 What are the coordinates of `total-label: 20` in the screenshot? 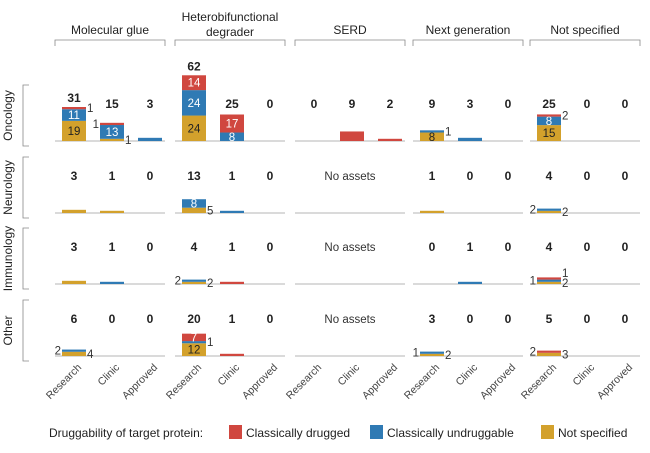 It's located at (194, 319).